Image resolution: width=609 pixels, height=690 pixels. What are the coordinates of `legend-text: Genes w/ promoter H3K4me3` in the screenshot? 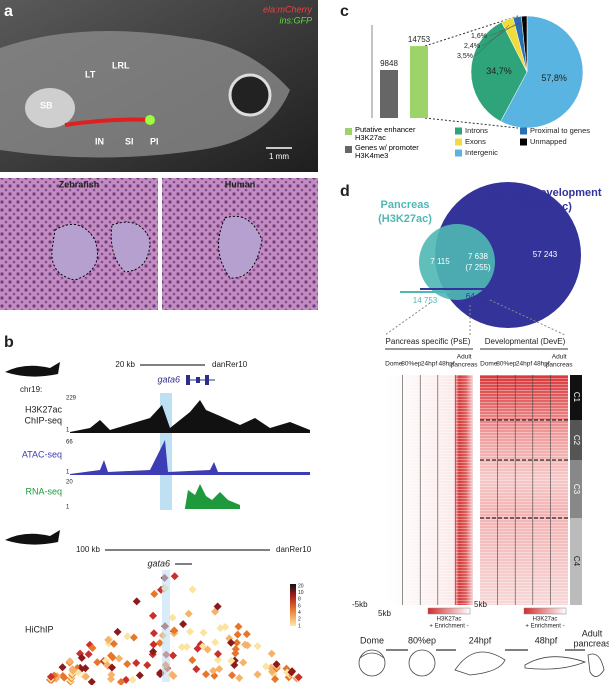 It's located at (387, 152).